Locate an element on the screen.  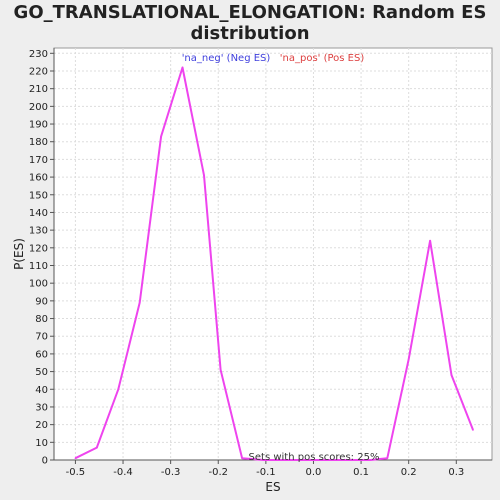
x-tick-label: -0.1 is located at coordinates (266, 472).